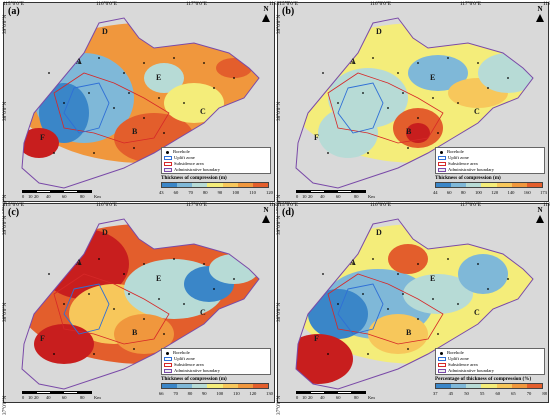 The height and width of the screenshot is (415, 550). What do you see at coordinates (353, 262) in the screenshot?
I see `region-label-a: A` at bounding box center [353, 262].